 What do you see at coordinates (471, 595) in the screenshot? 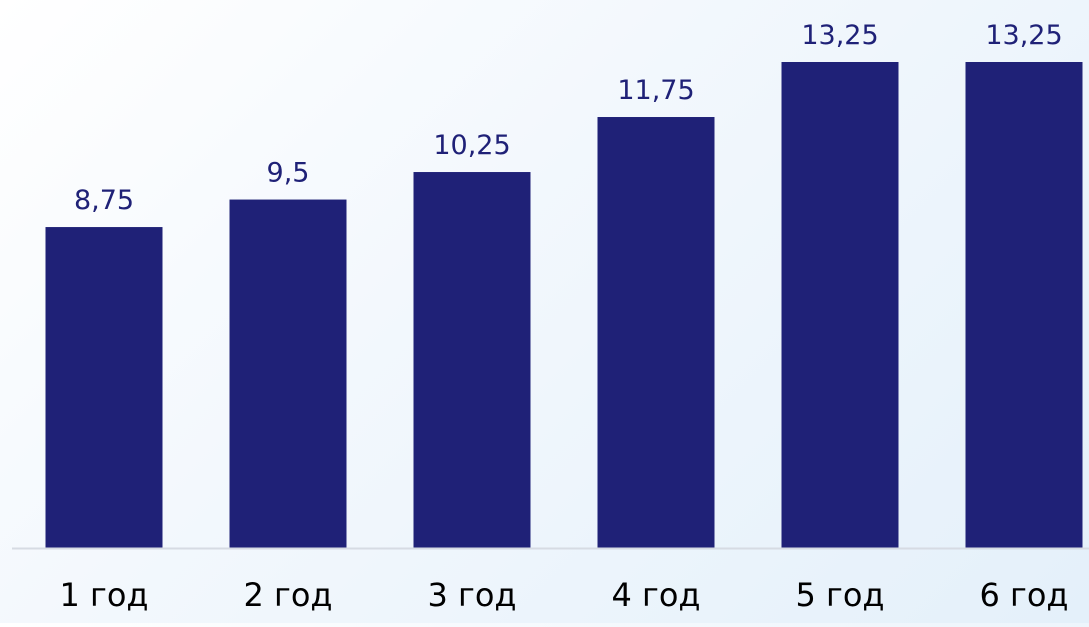
I see `category-tick-label: 3 год` at bounding box center [471, 595].